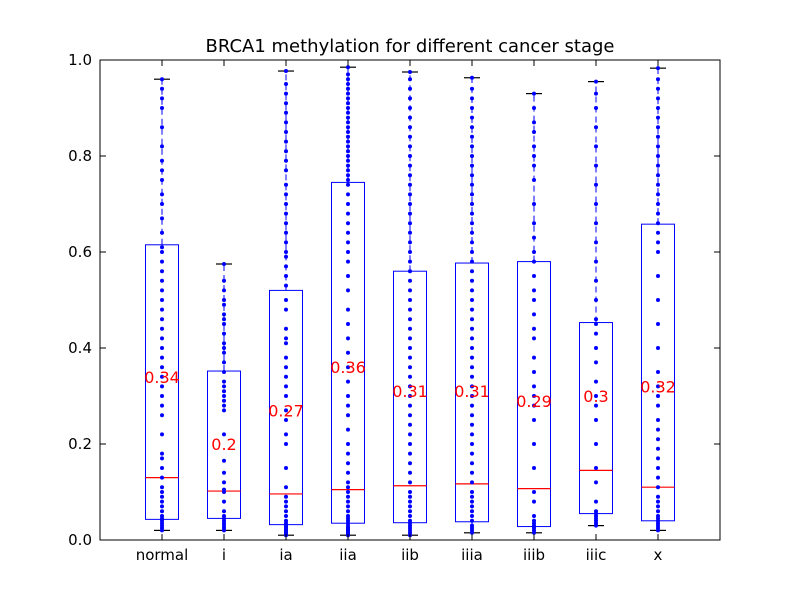 Image resolution: width=800 pixels, height=600 pixels. I want to click on box-iib: 0.31, so click(410, 304).